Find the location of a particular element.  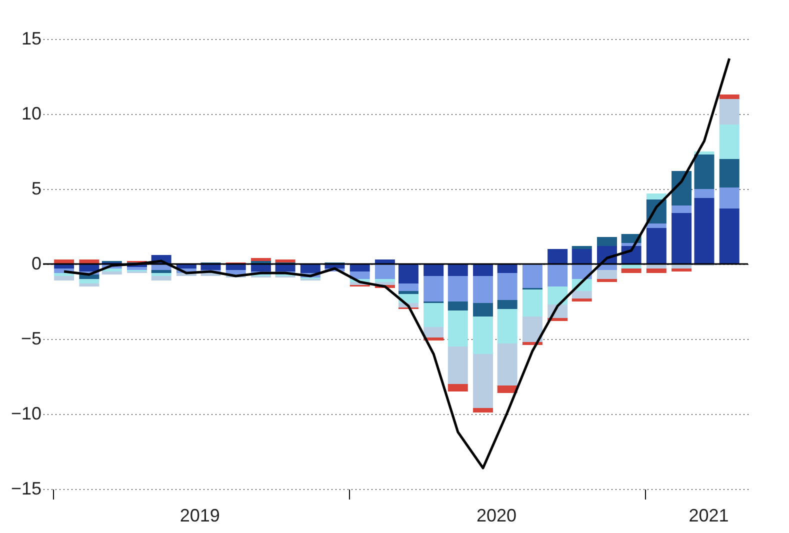

x-tick-label: 2020 is located at coordinates (496, 516).